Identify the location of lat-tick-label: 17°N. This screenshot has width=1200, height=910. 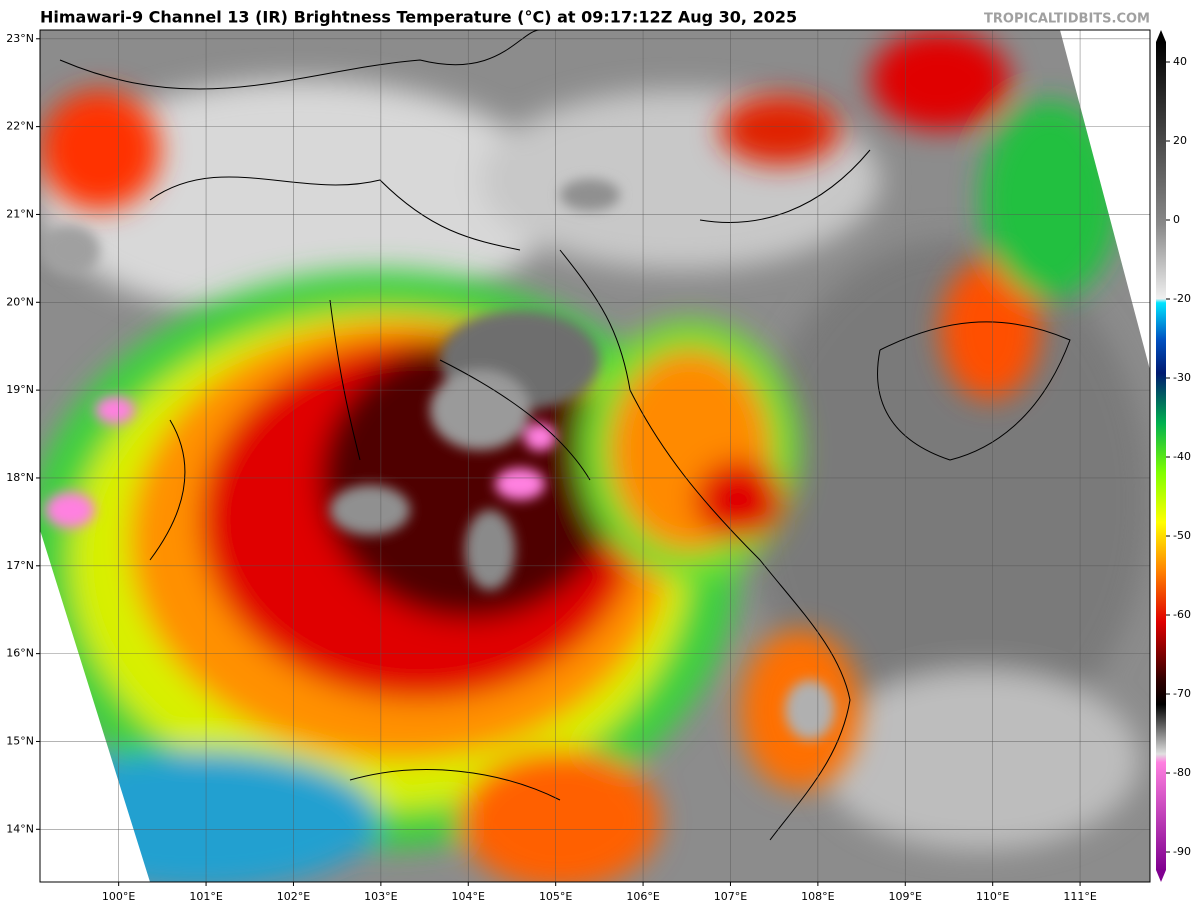
(20, 565).